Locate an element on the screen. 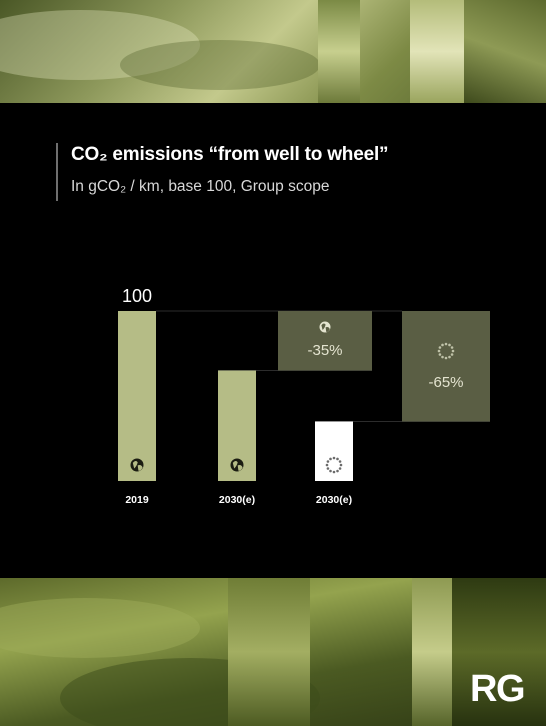  brand-logo: RG is located at coordinates (498, 689).